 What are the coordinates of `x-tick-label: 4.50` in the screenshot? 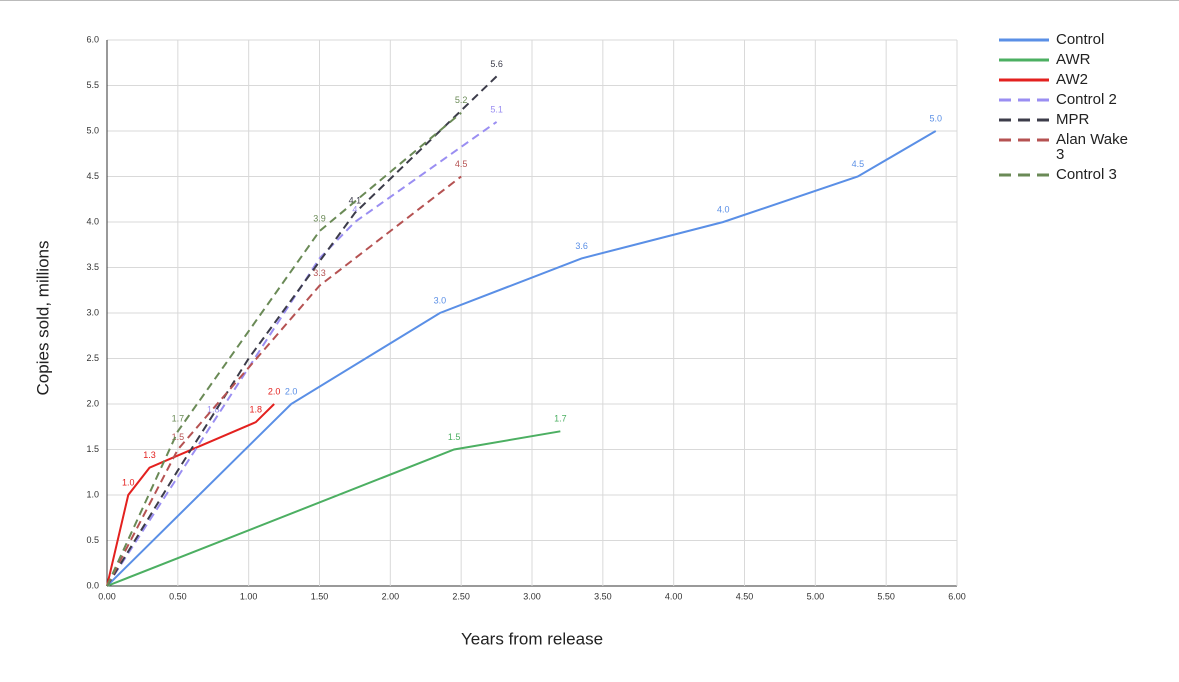 It's located at (745, 596).